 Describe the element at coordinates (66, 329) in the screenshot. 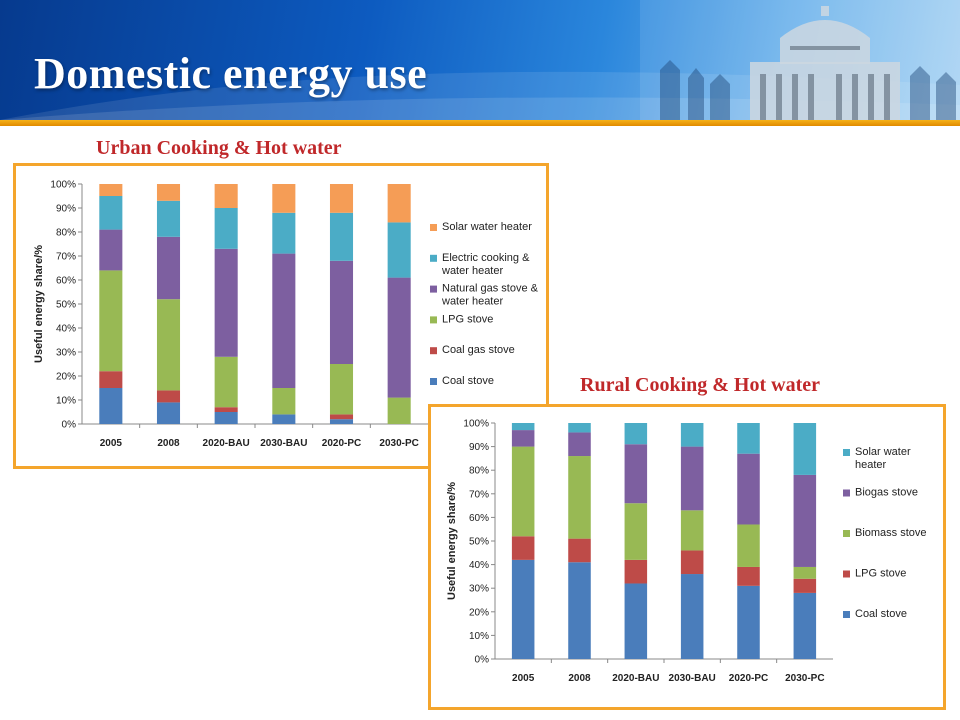

I see `urban-y-tick-label: 40%` at that location.